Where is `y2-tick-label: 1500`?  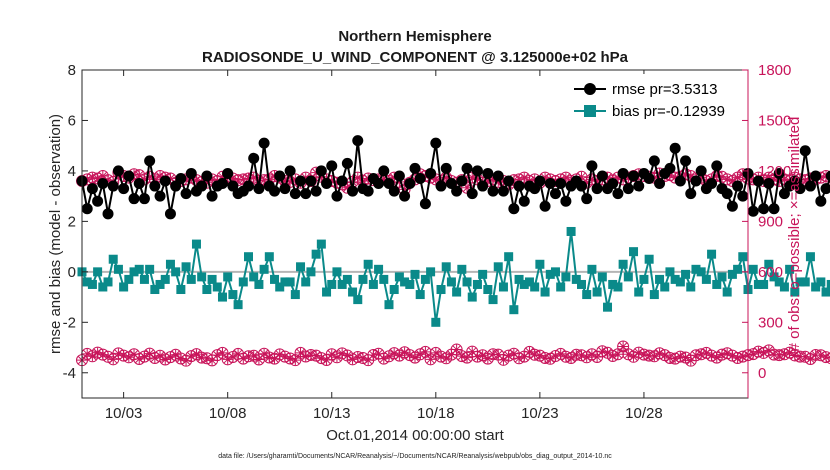
y2-tick-label: 1500 is located at coordinates (774, 120).